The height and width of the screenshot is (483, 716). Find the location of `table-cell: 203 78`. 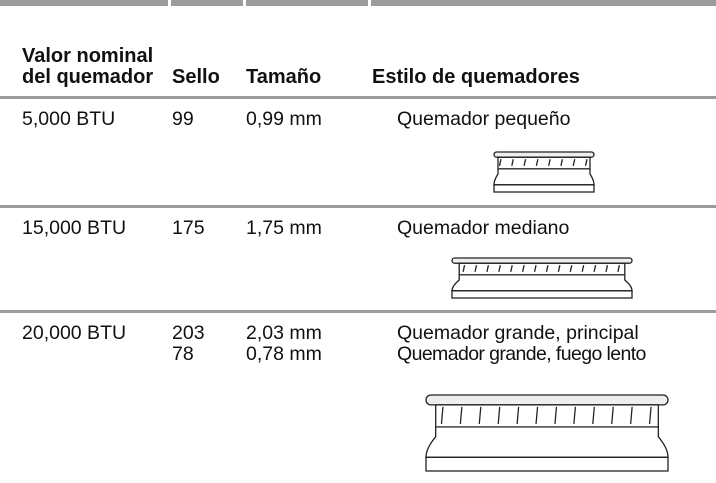

table-cell: 203 78 is located at coordinates (188, 344).